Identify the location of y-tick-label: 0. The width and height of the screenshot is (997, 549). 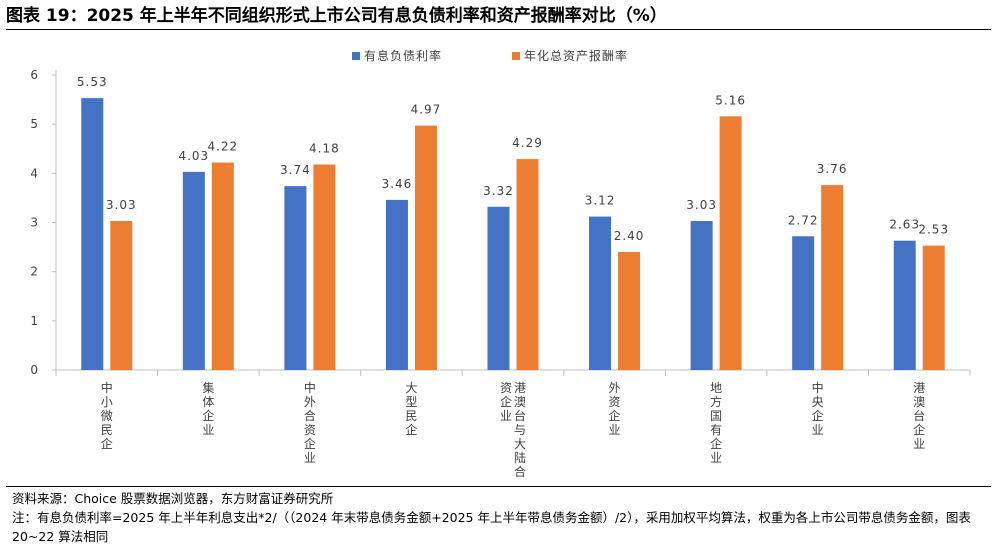
(34, 370).